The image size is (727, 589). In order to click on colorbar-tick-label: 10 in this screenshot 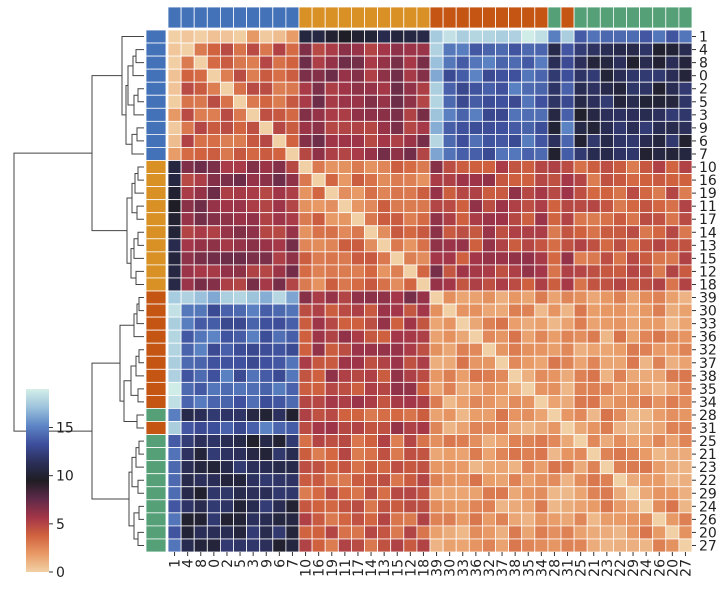, I will do `click(65, 477)`.